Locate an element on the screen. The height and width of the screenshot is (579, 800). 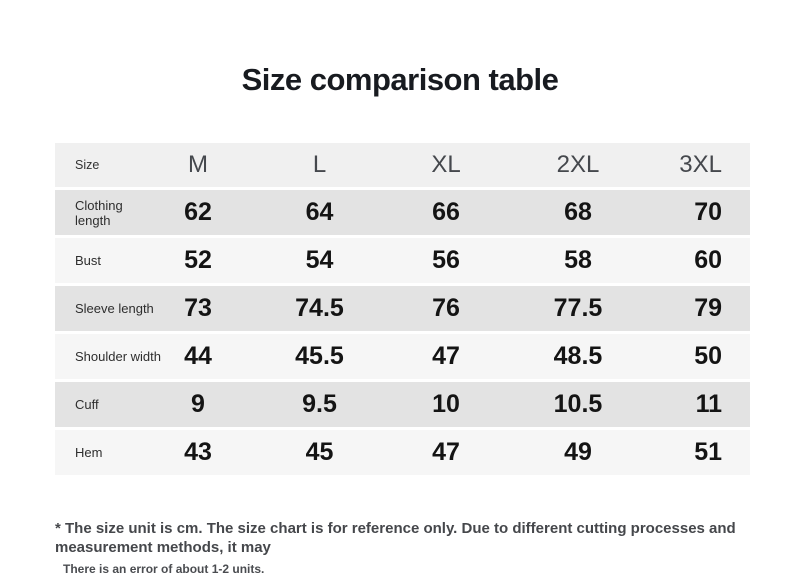
cell-value: 73 is located at coordinates (198, 308).